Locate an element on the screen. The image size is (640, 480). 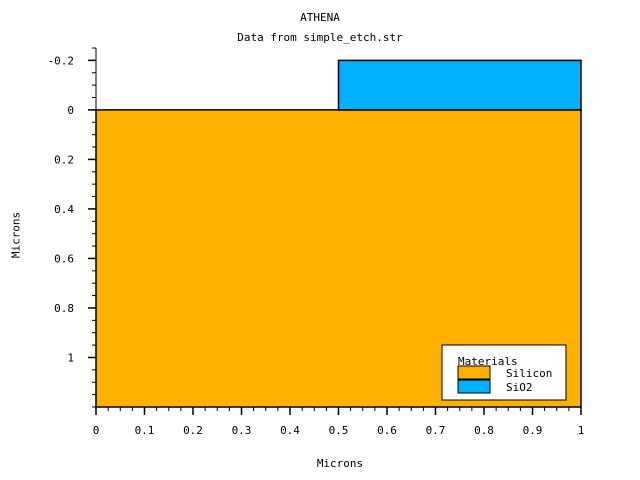
x-tick-label: 0.7 is located at coordinates (436, 430).